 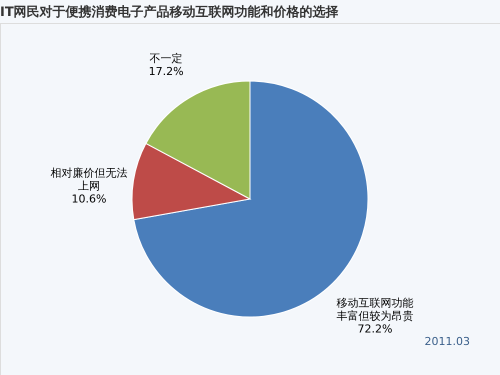 I want to click on data-label: 72.2%, so click(x=374, y=329).